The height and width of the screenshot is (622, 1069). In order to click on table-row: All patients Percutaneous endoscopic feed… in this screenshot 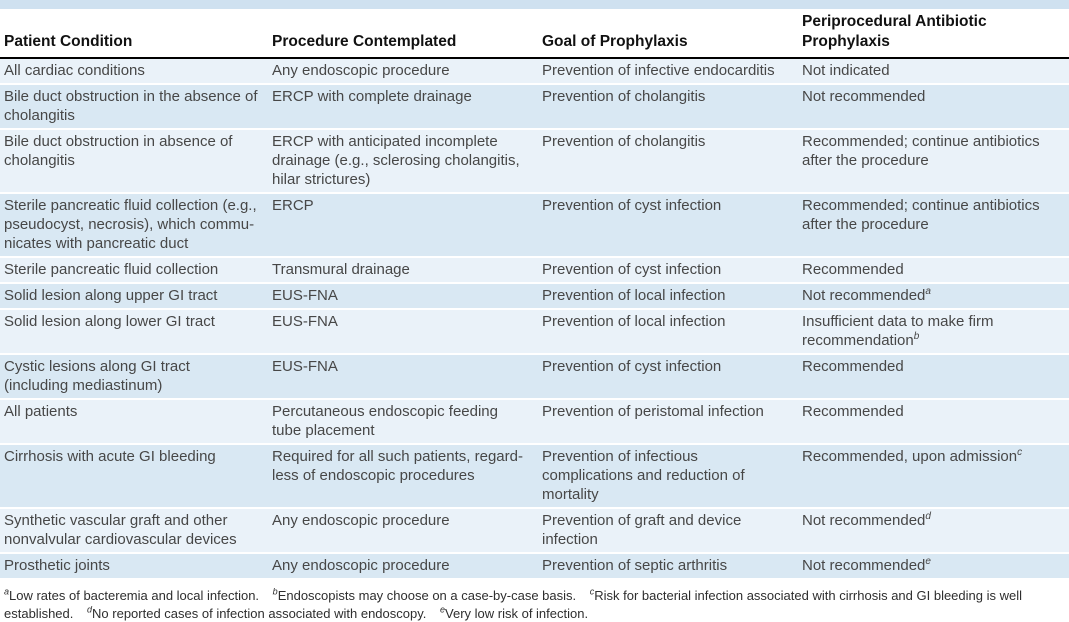, I will do `click(534, 422)`.